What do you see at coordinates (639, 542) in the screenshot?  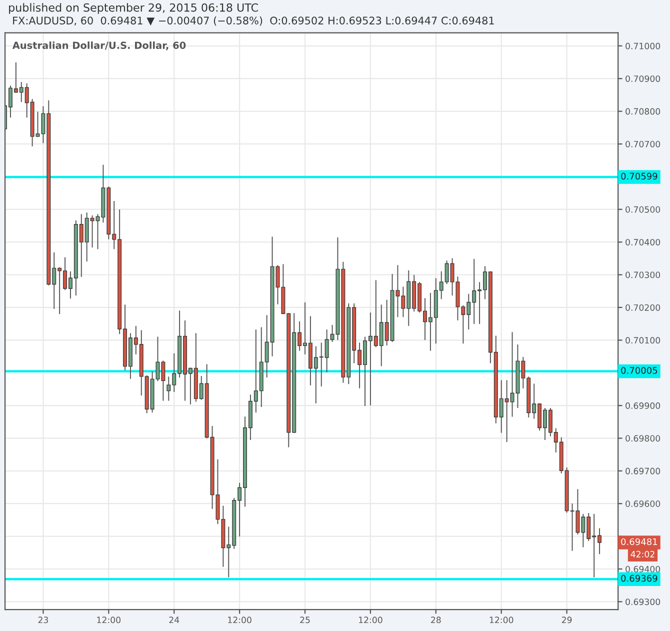 I see `text: 0.69481` at bounding box center [639, 542].